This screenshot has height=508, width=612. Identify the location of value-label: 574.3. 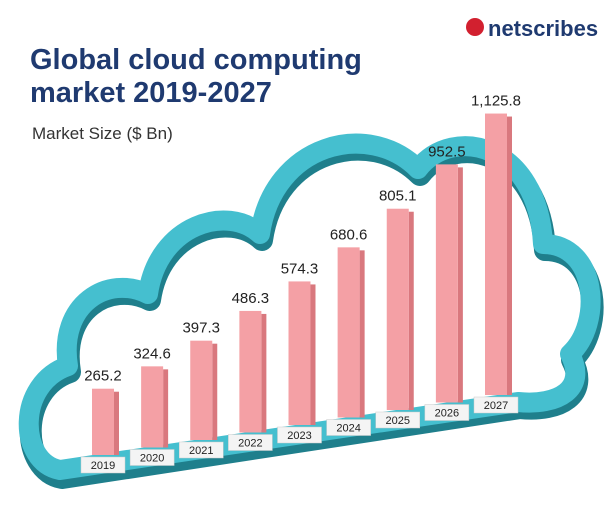
(300, 268).